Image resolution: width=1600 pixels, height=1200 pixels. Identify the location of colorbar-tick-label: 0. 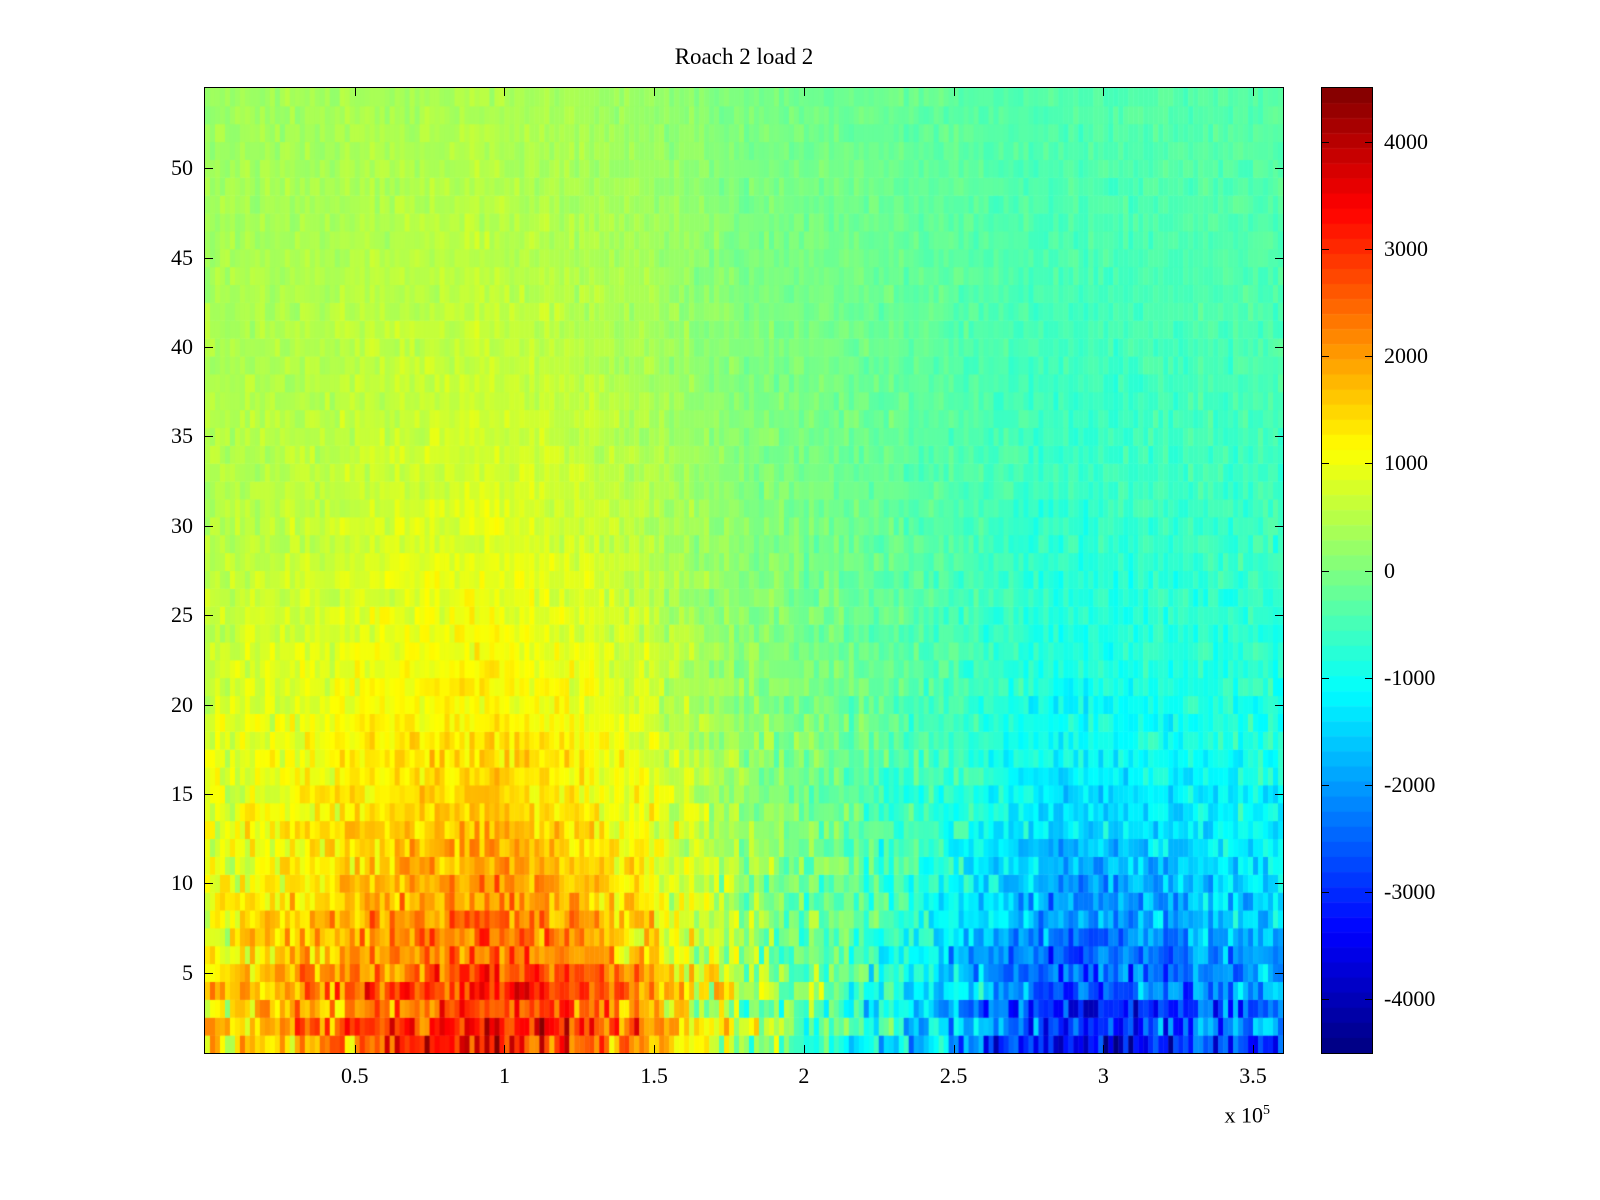
(1389, 570).